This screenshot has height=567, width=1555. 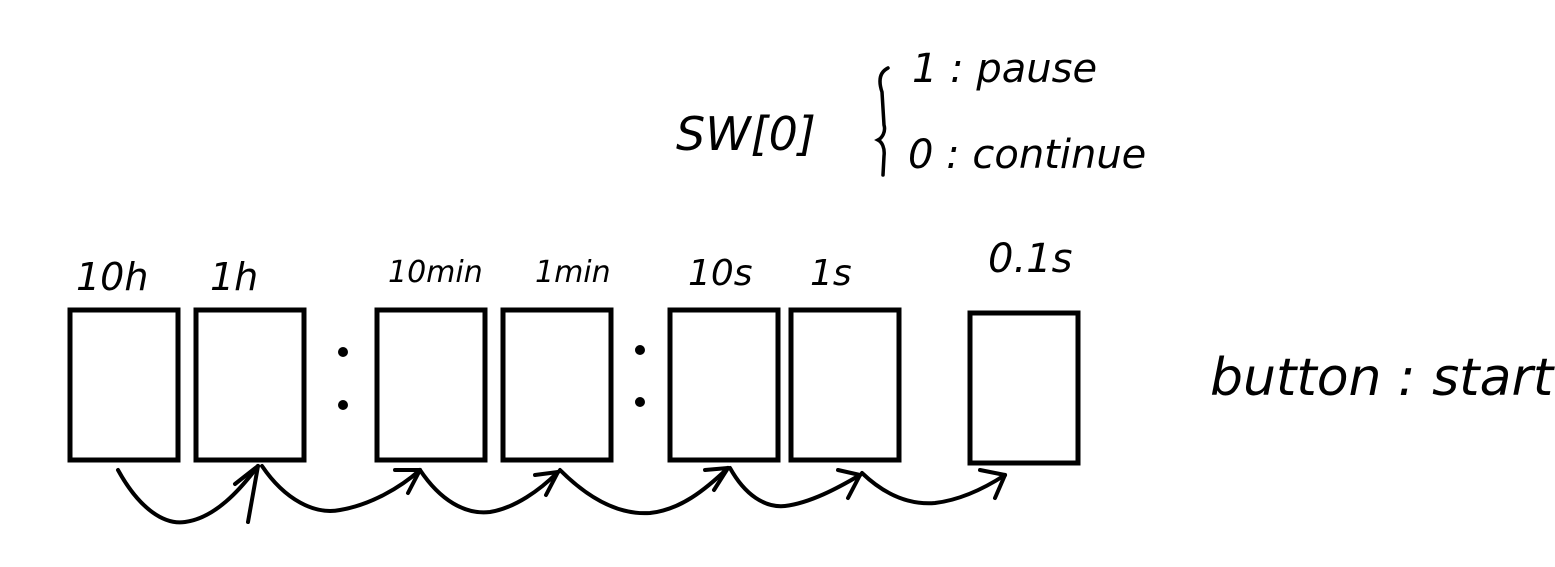 What do you see at coordinates (845, 385) in the screenshot?
I see `digit-box-1s` at bounding box center [845, 385].